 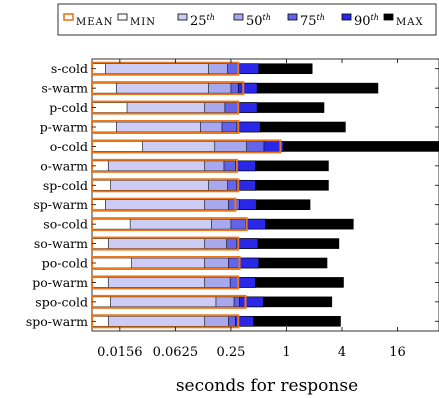 I want to click on y-tick-label: s-warm, so click(x=64, y=88).